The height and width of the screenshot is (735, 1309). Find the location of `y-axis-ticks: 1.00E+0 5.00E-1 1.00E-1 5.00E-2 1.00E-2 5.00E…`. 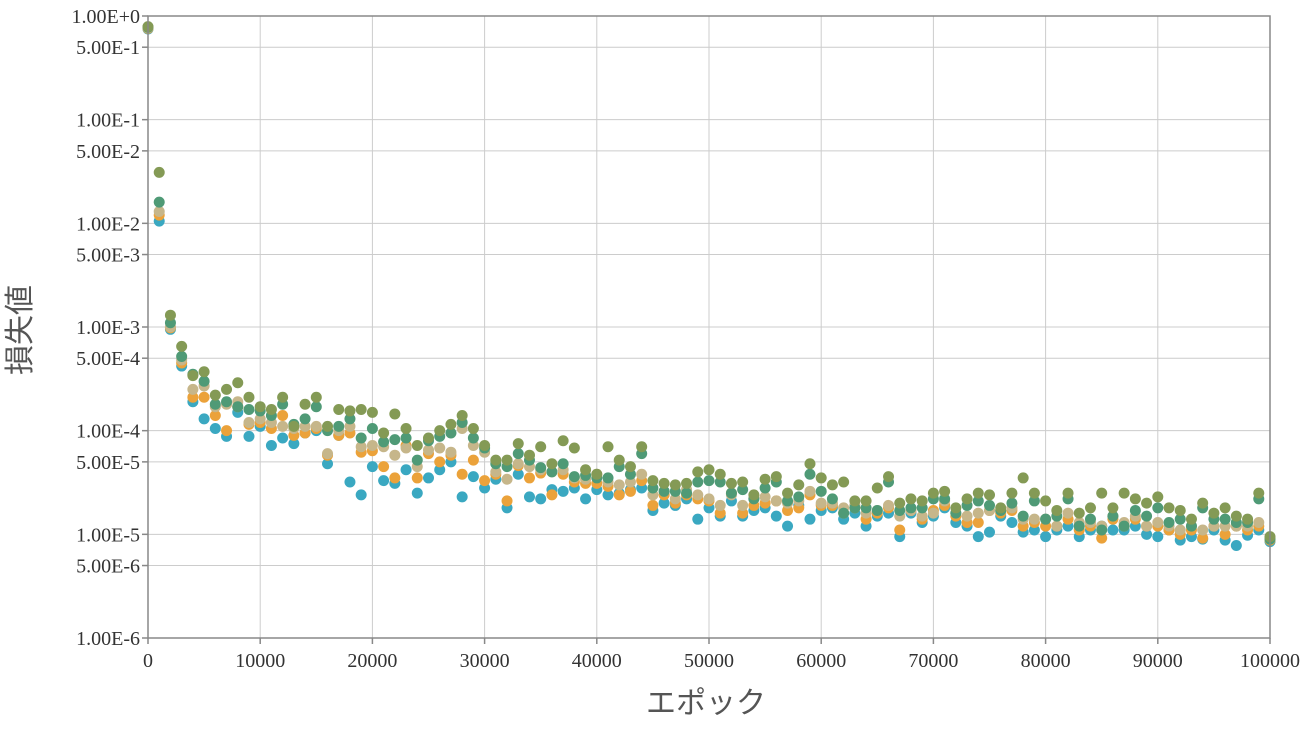

y-axis-ticks: 1.00E+0 5.00E-1 1.00E-1 5.00E-2 1.00E-2 5.00E… is located at coordinates (110, 328).